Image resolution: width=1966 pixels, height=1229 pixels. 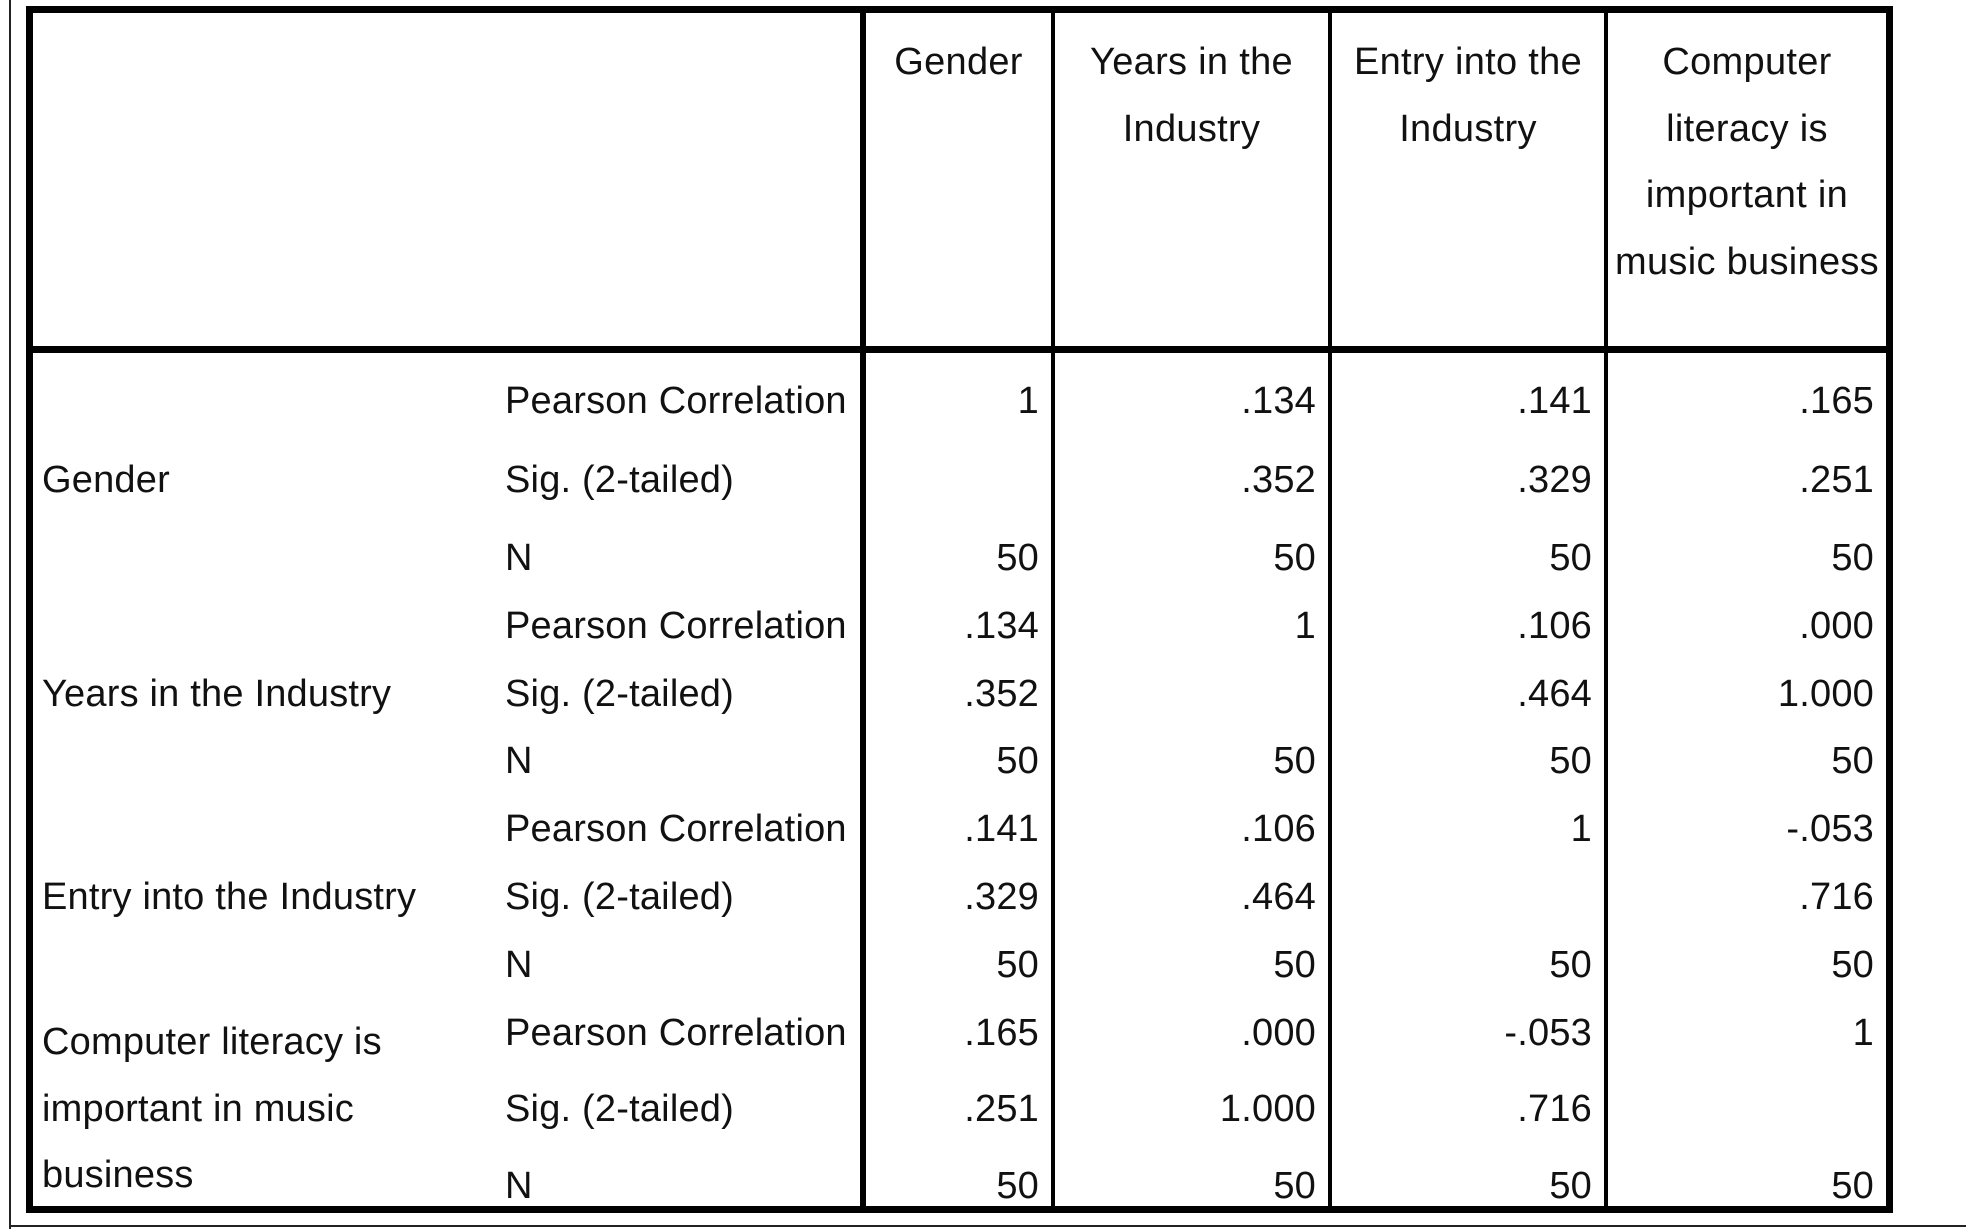 I want to click on column-divider-stub, so click(x=863, y=609).